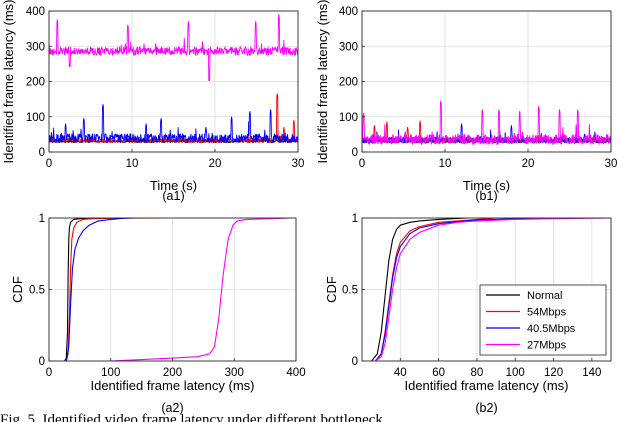 This screenshot has height=422, width=618. What do you see at coordinates (547, 346) in the screenshot?
I see `legend-label: 27Mbps` at bounding box center [547, 346].